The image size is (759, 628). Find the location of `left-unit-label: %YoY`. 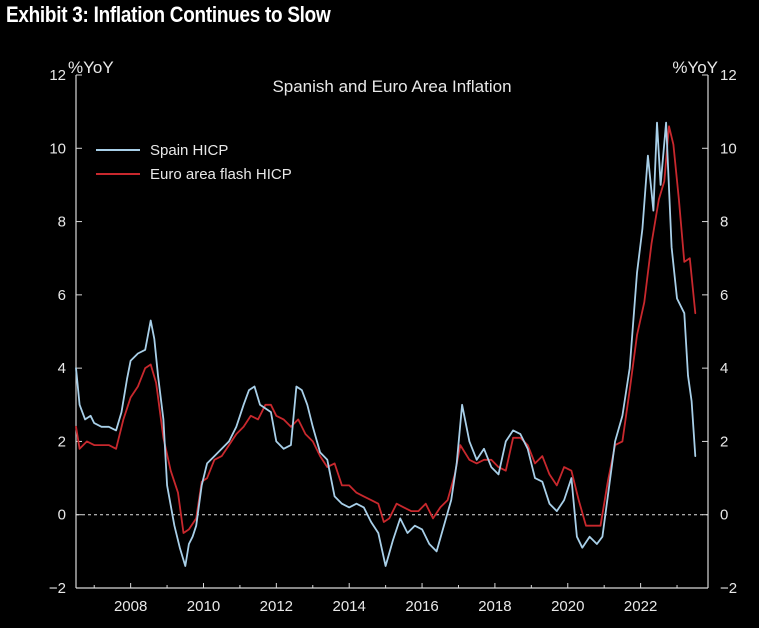

left-unit-label: %YoY is located at coordinates (91, 67).